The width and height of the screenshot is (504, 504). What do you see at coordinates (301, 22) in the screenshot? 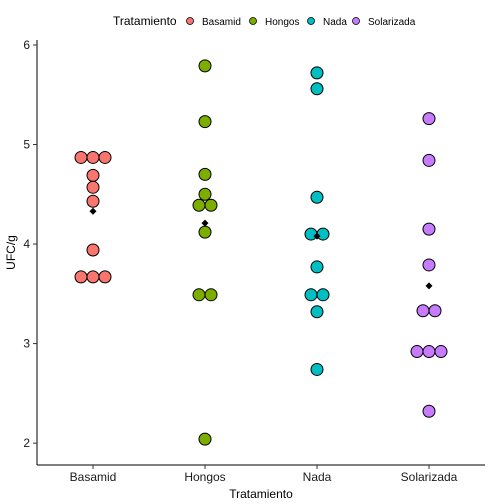
I see `legend-entries: Basamid Hongos Nada Solarizada` at bounding box center [301, 22].